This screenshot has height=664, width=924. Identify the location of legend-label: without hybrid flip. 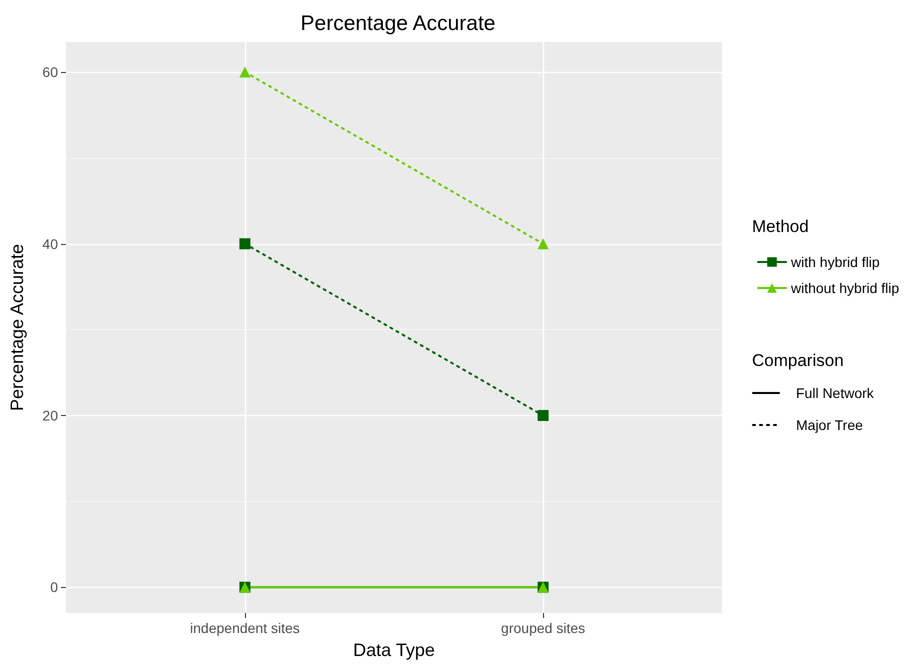
(845, 288).